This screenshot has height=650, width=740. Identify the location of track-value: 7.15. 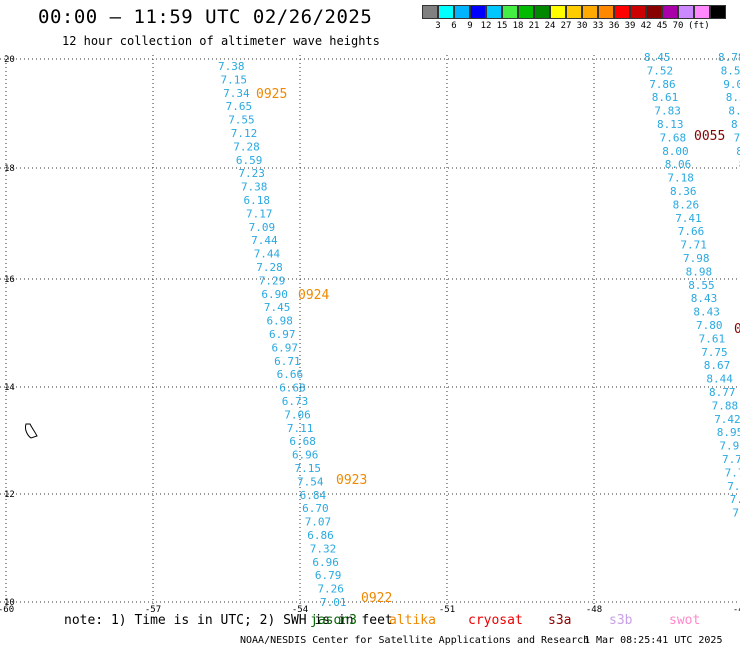
(308, 468).